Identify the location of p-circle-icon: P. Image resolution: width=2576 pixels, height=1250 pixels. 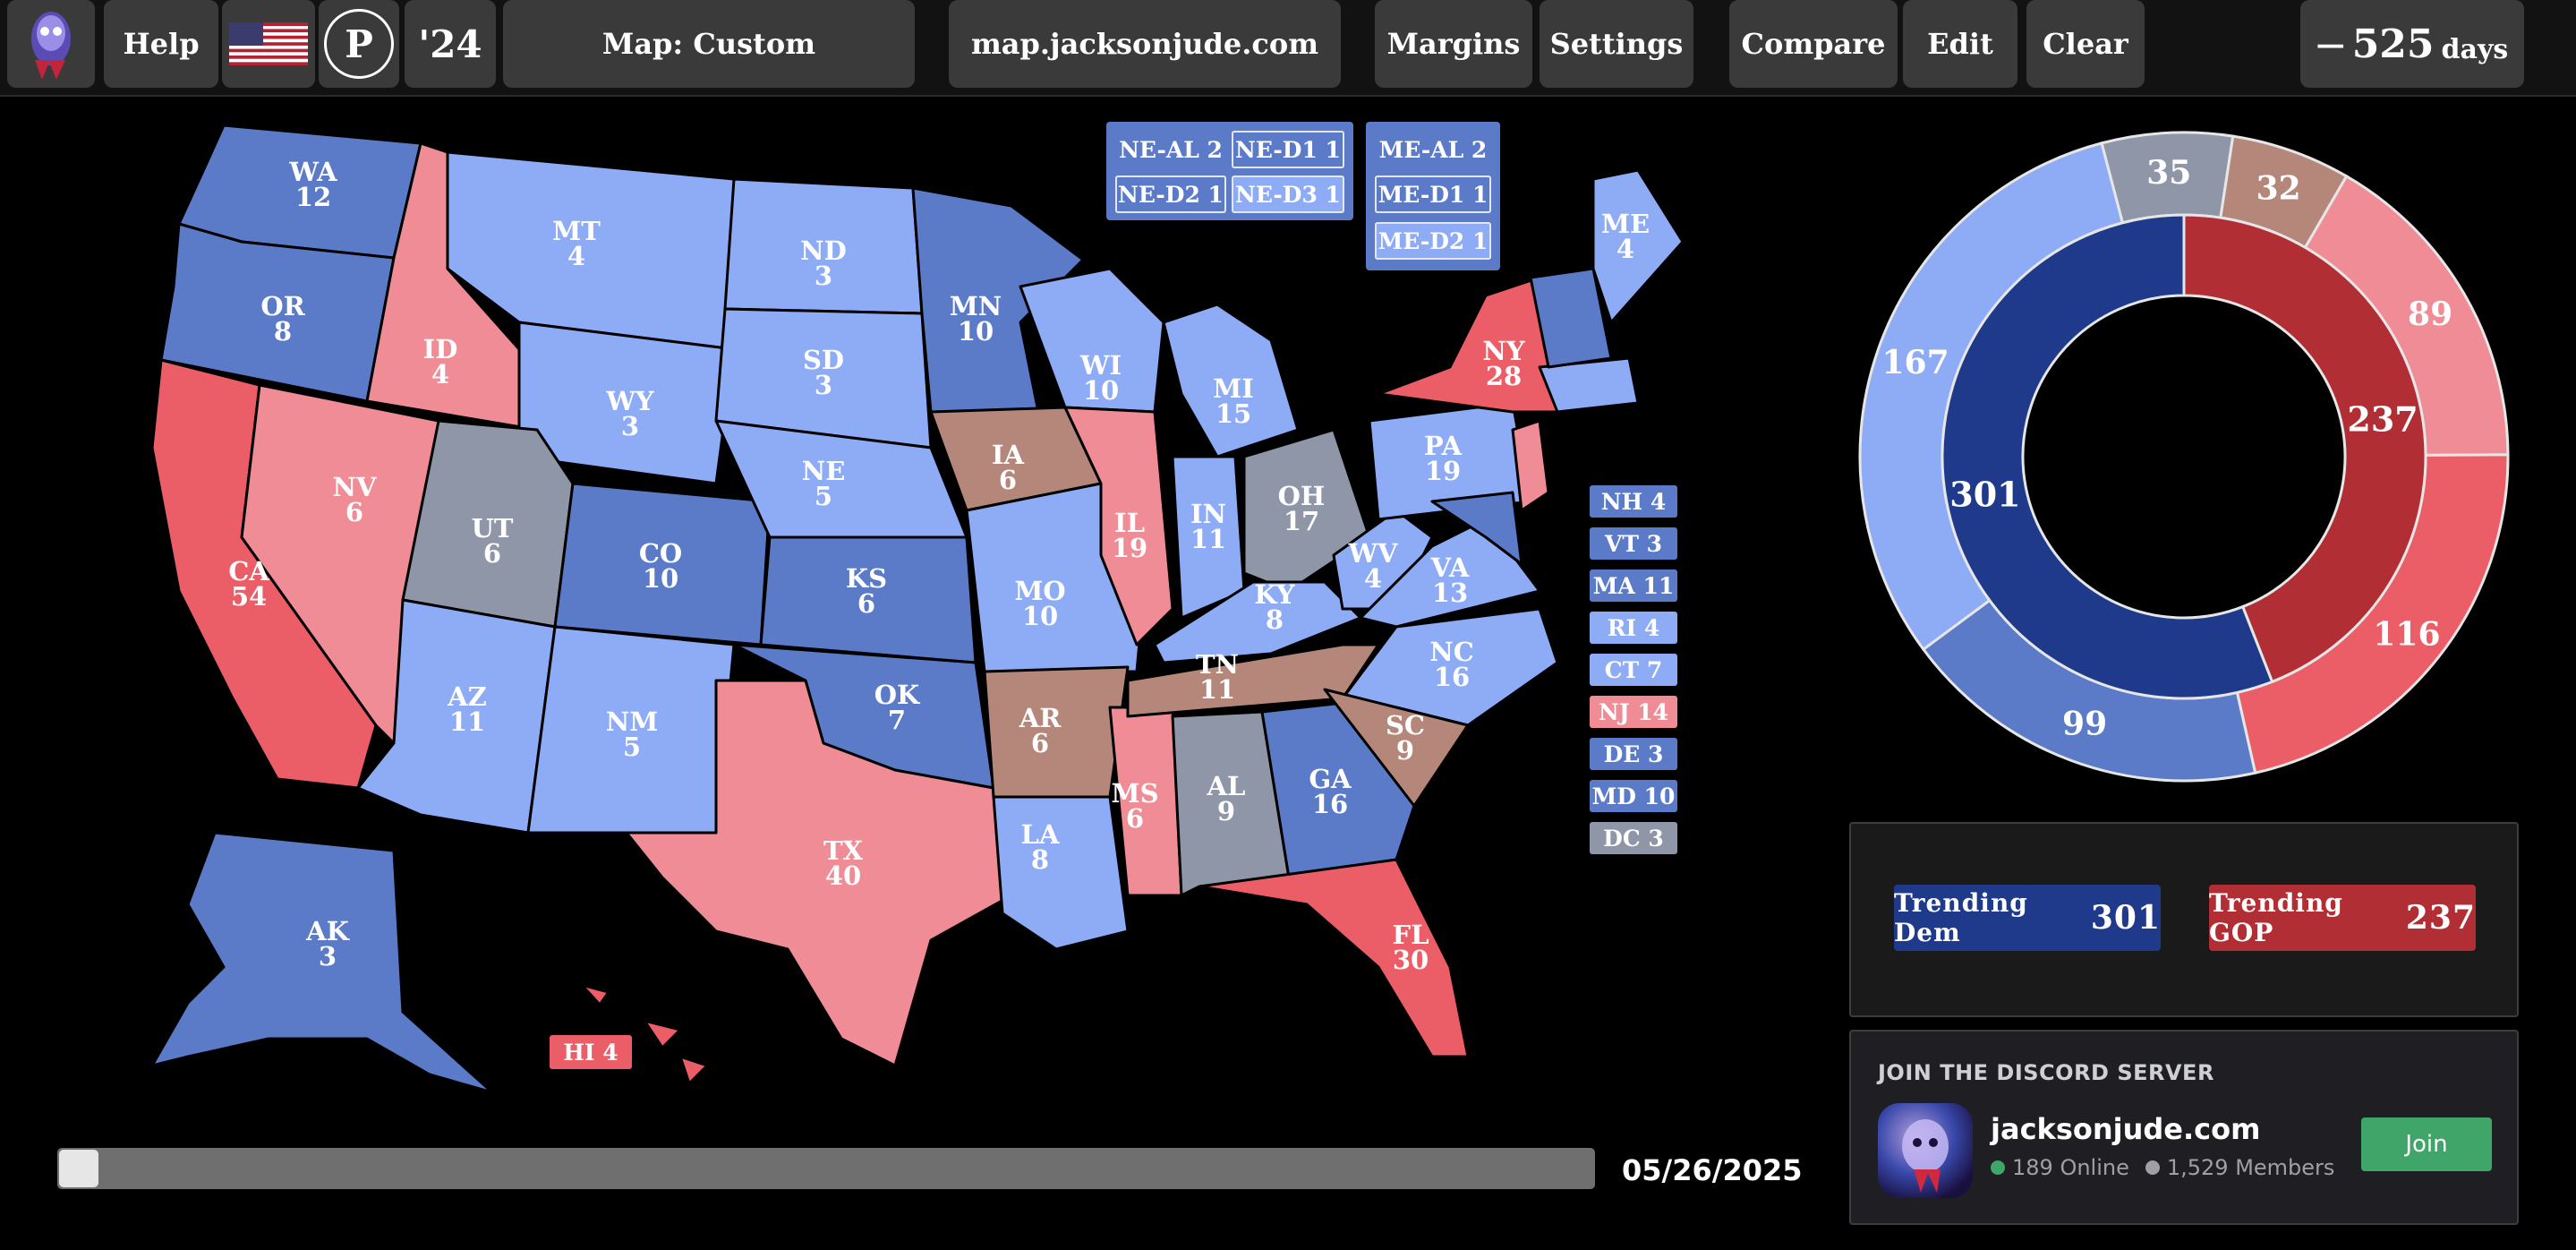
(359, 44).